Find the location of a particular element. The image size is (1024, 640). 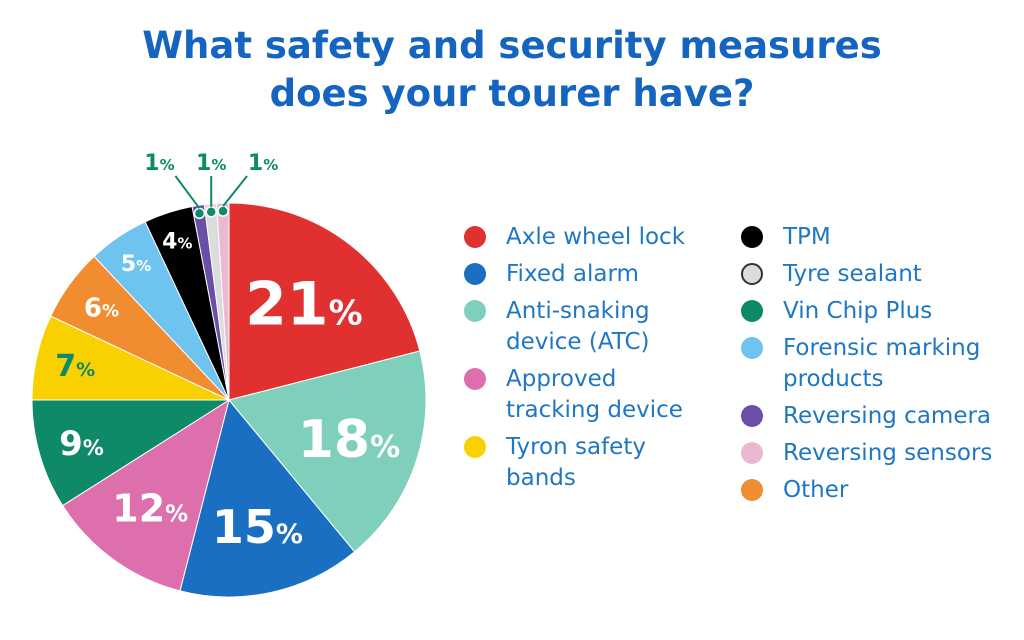

legend-item: Tyron safety bands is located at coordinates (584, 463).